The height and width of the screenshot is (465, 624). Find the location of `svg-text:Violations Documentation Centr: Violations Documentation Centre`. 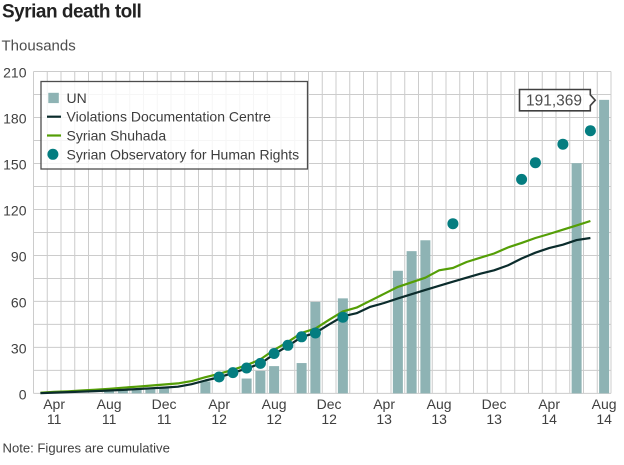

svg-text:Violations Documentation Centr: Violations Documentation Centre is located at coordinates (169, 117).